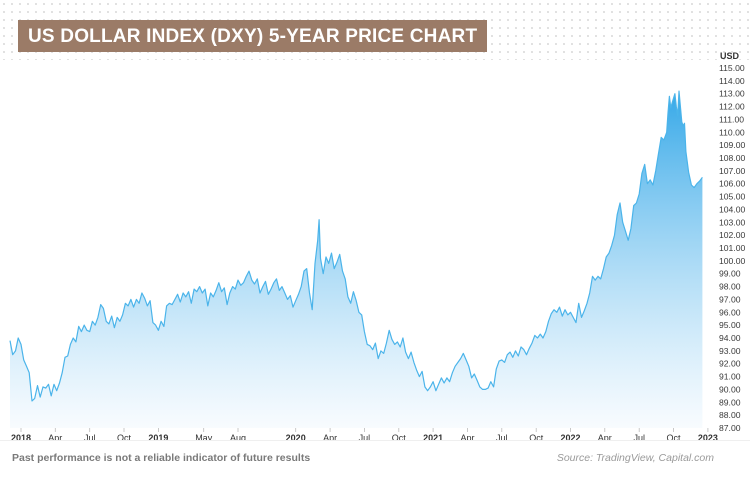  What do you see at coordinates (730, 274) in the screenshot?
I see `y-tick-label: 99.00` at bounding box center [730, 274].